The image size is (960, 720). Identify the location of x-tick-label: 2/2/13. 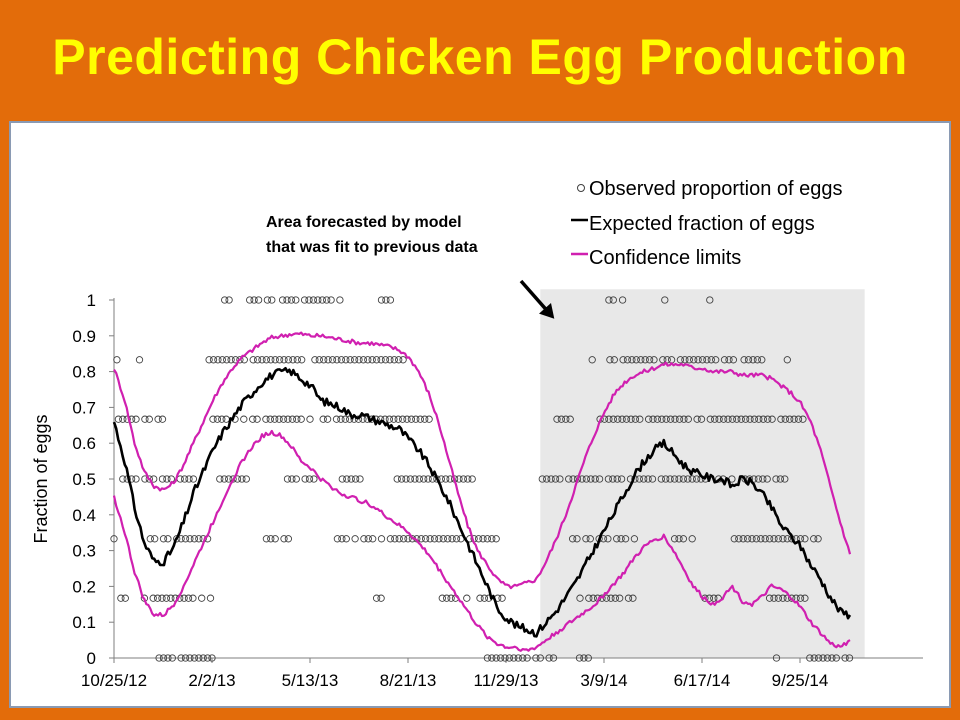
(211, 680).